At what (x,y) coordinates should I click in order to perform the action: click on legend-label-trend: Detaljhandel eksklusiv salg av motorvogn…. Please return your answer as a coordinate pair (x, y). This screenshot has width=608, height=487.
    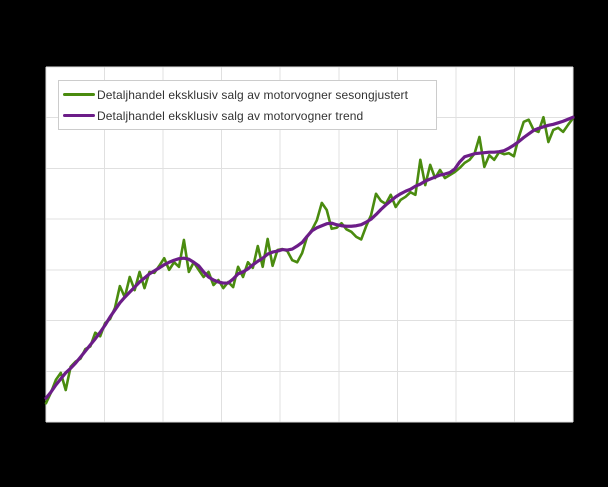
    Looking at the image, I should click on (230, 115).